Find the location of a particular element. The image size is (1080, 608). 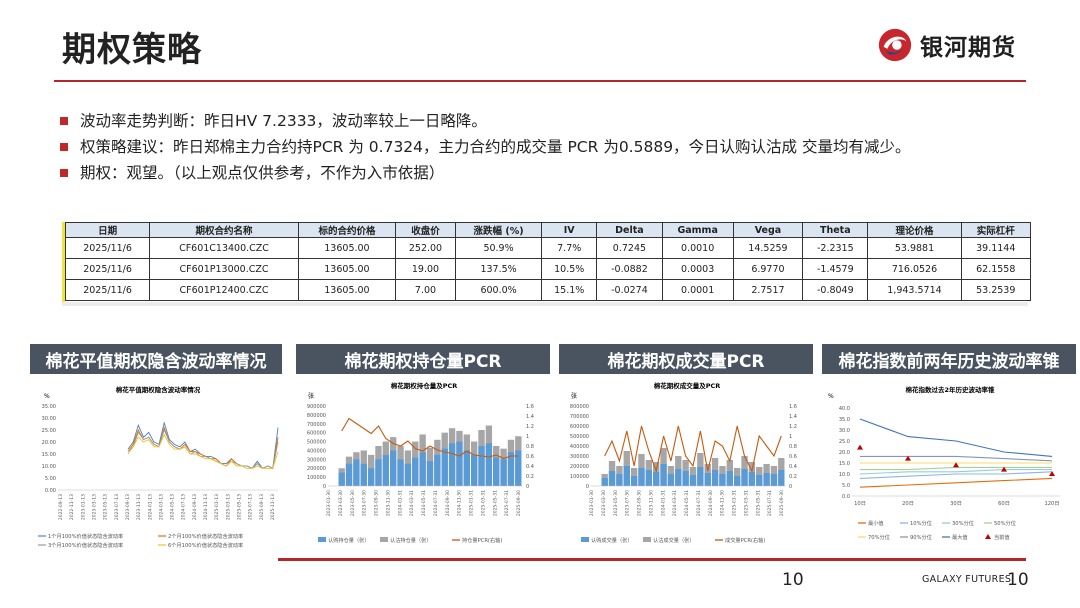

footer-brand: GALAXY FUTURES is located at coordinates (967, 579).